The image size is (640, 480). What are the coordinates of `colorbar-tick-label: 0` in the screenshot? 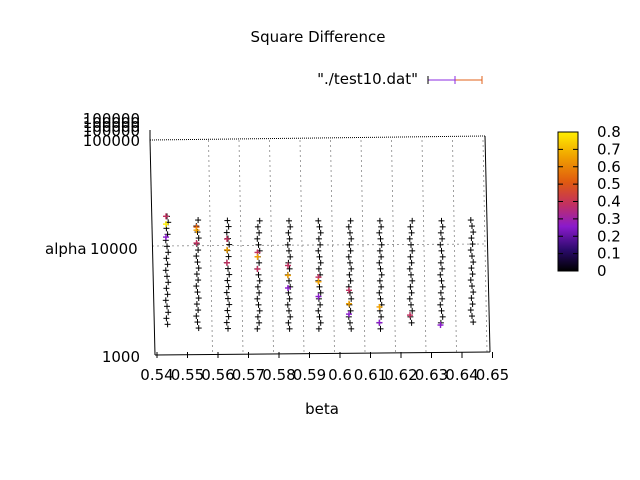 It's located at (602, 271).